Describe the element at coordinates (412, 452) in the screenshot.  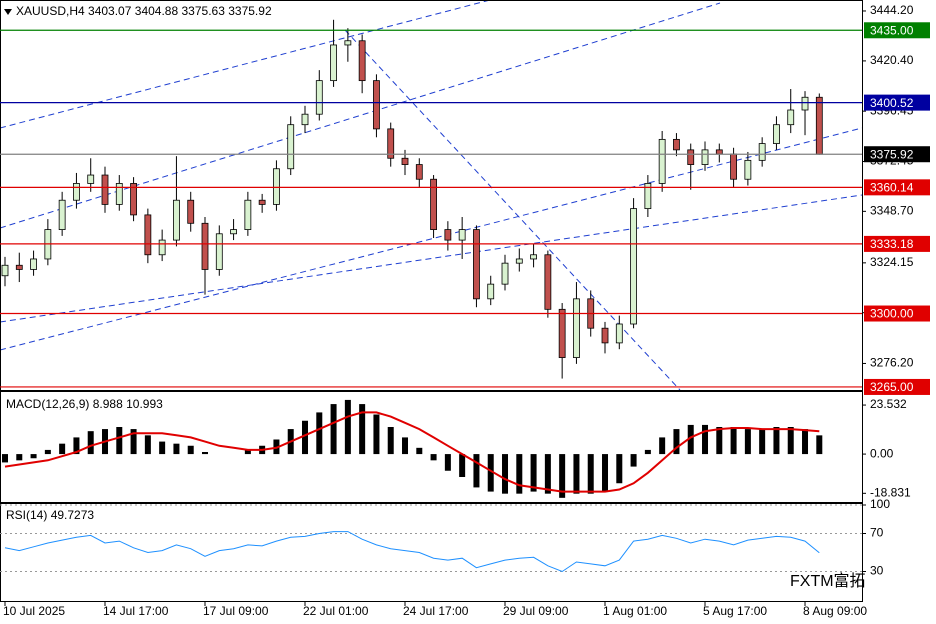
I see `macd-signal-line` at that location.